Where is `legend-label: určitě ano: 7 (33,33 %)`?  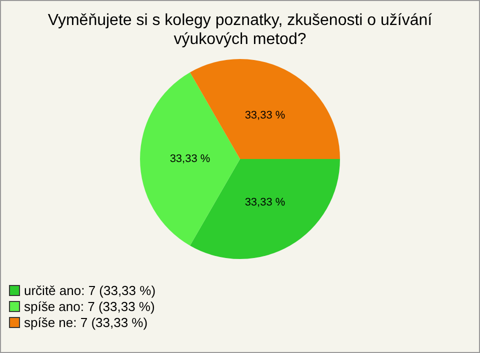
legend-label: určitě ano: 7 (33,33 %) is located at coordinates (90, 290).